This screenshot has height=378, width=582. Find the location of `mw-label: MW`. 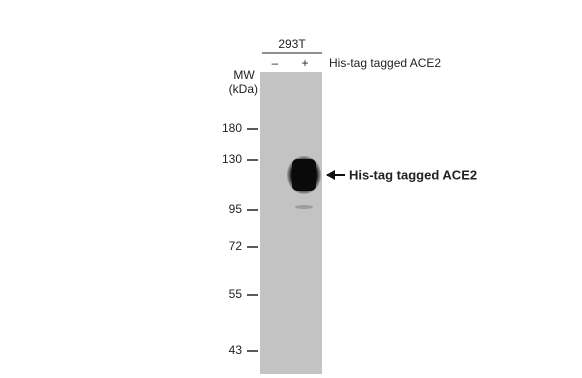

mw-label: MW is located at coordinates (244, 75).